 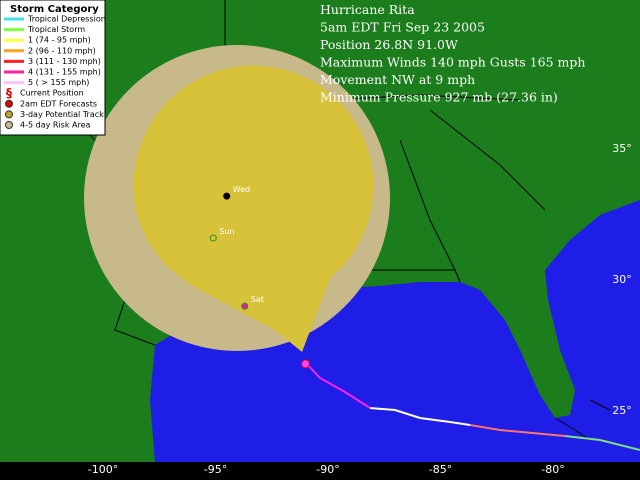 I want to click on lat-label: 25°, so click(x=622, y=410).